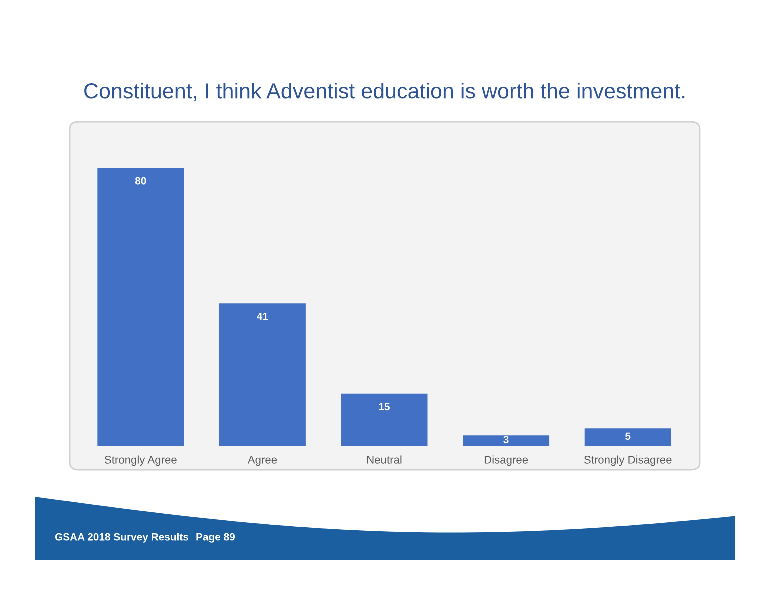  What do you see at coordinates (215, 538) in the screenshot?
I see `text: Page 89` at bounding box center [215, 538].